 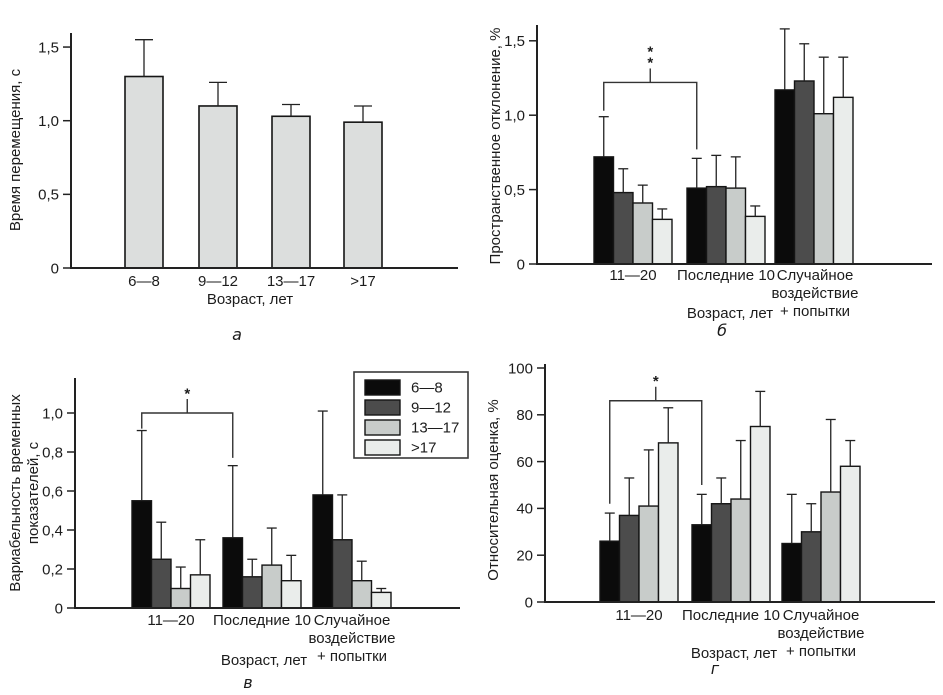 What do you see at coordinates (52, 569) in the screenshot?
I see `y-tick-label: 0,2` at bounding box center [52, 569].